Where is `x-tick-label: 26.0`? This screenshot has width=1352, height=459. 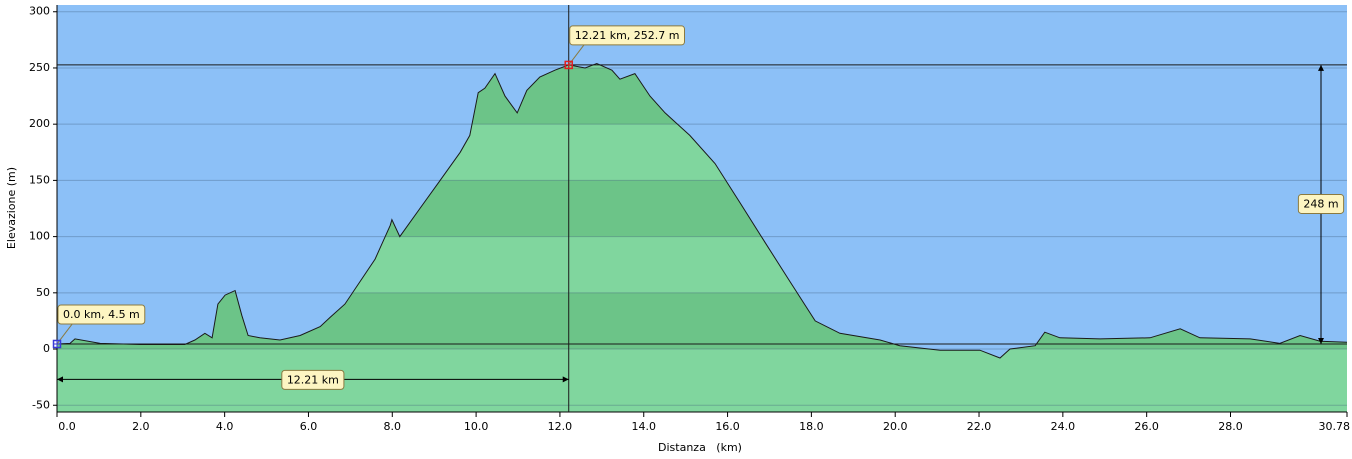 x-tick-label: 26.0 is located at coordinates (1146, 426).